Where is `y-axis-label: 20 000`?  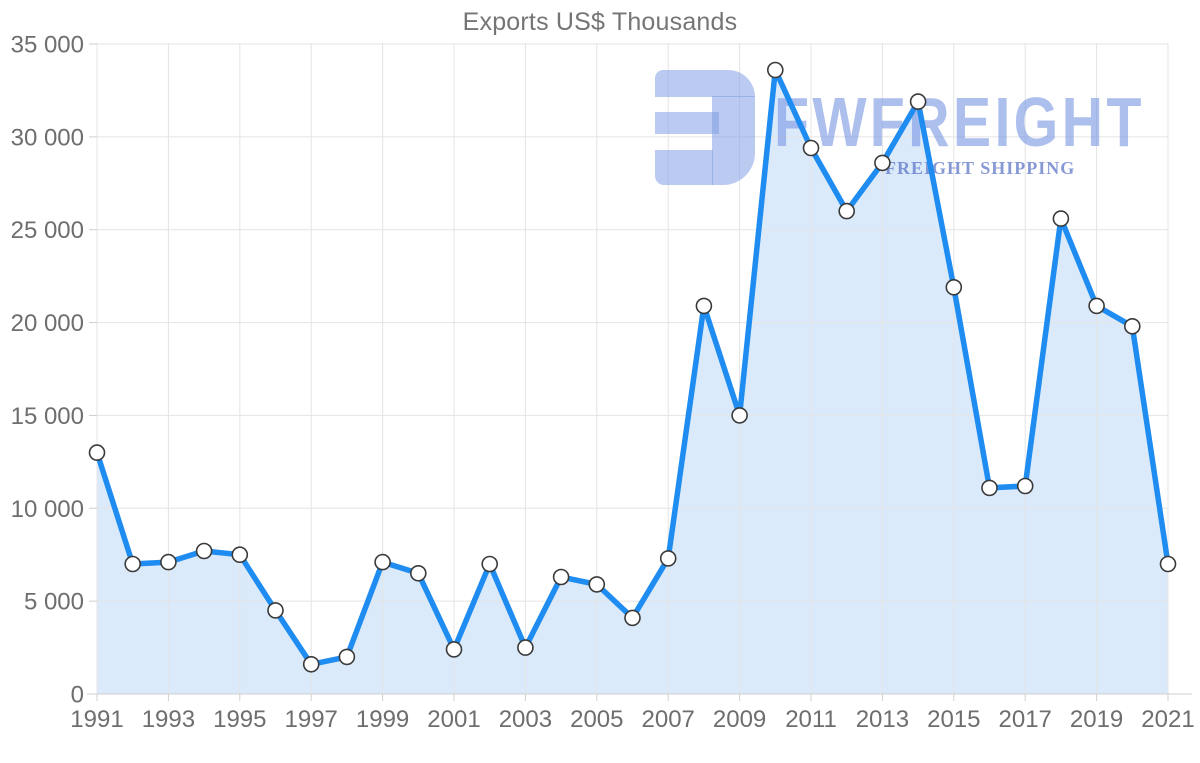
y-axis-label: 20 000 is located at coordinates (47, 323).